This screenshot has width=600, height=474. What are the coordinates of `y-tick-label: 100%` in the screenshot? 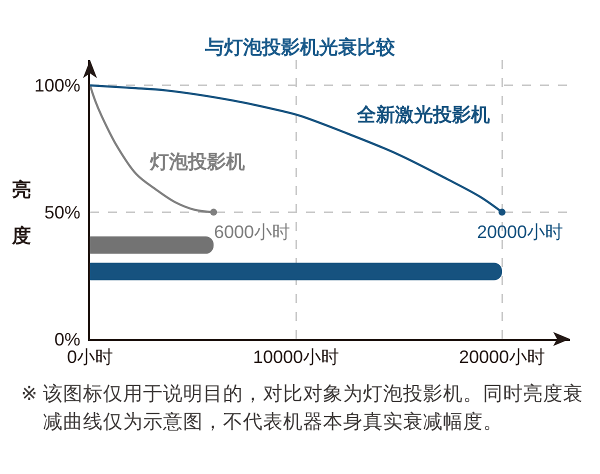 It's located at (57, 86).